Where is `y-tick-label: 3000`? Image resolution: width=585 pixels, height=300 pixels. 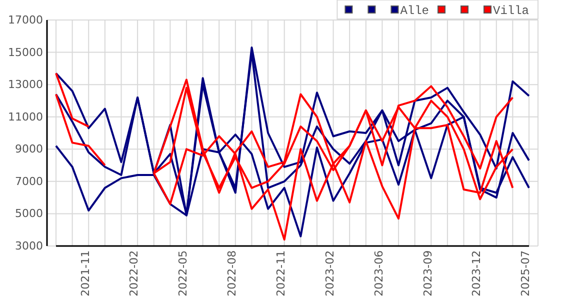 y-tick-label: 3000 is located at coordinates (29, 246).